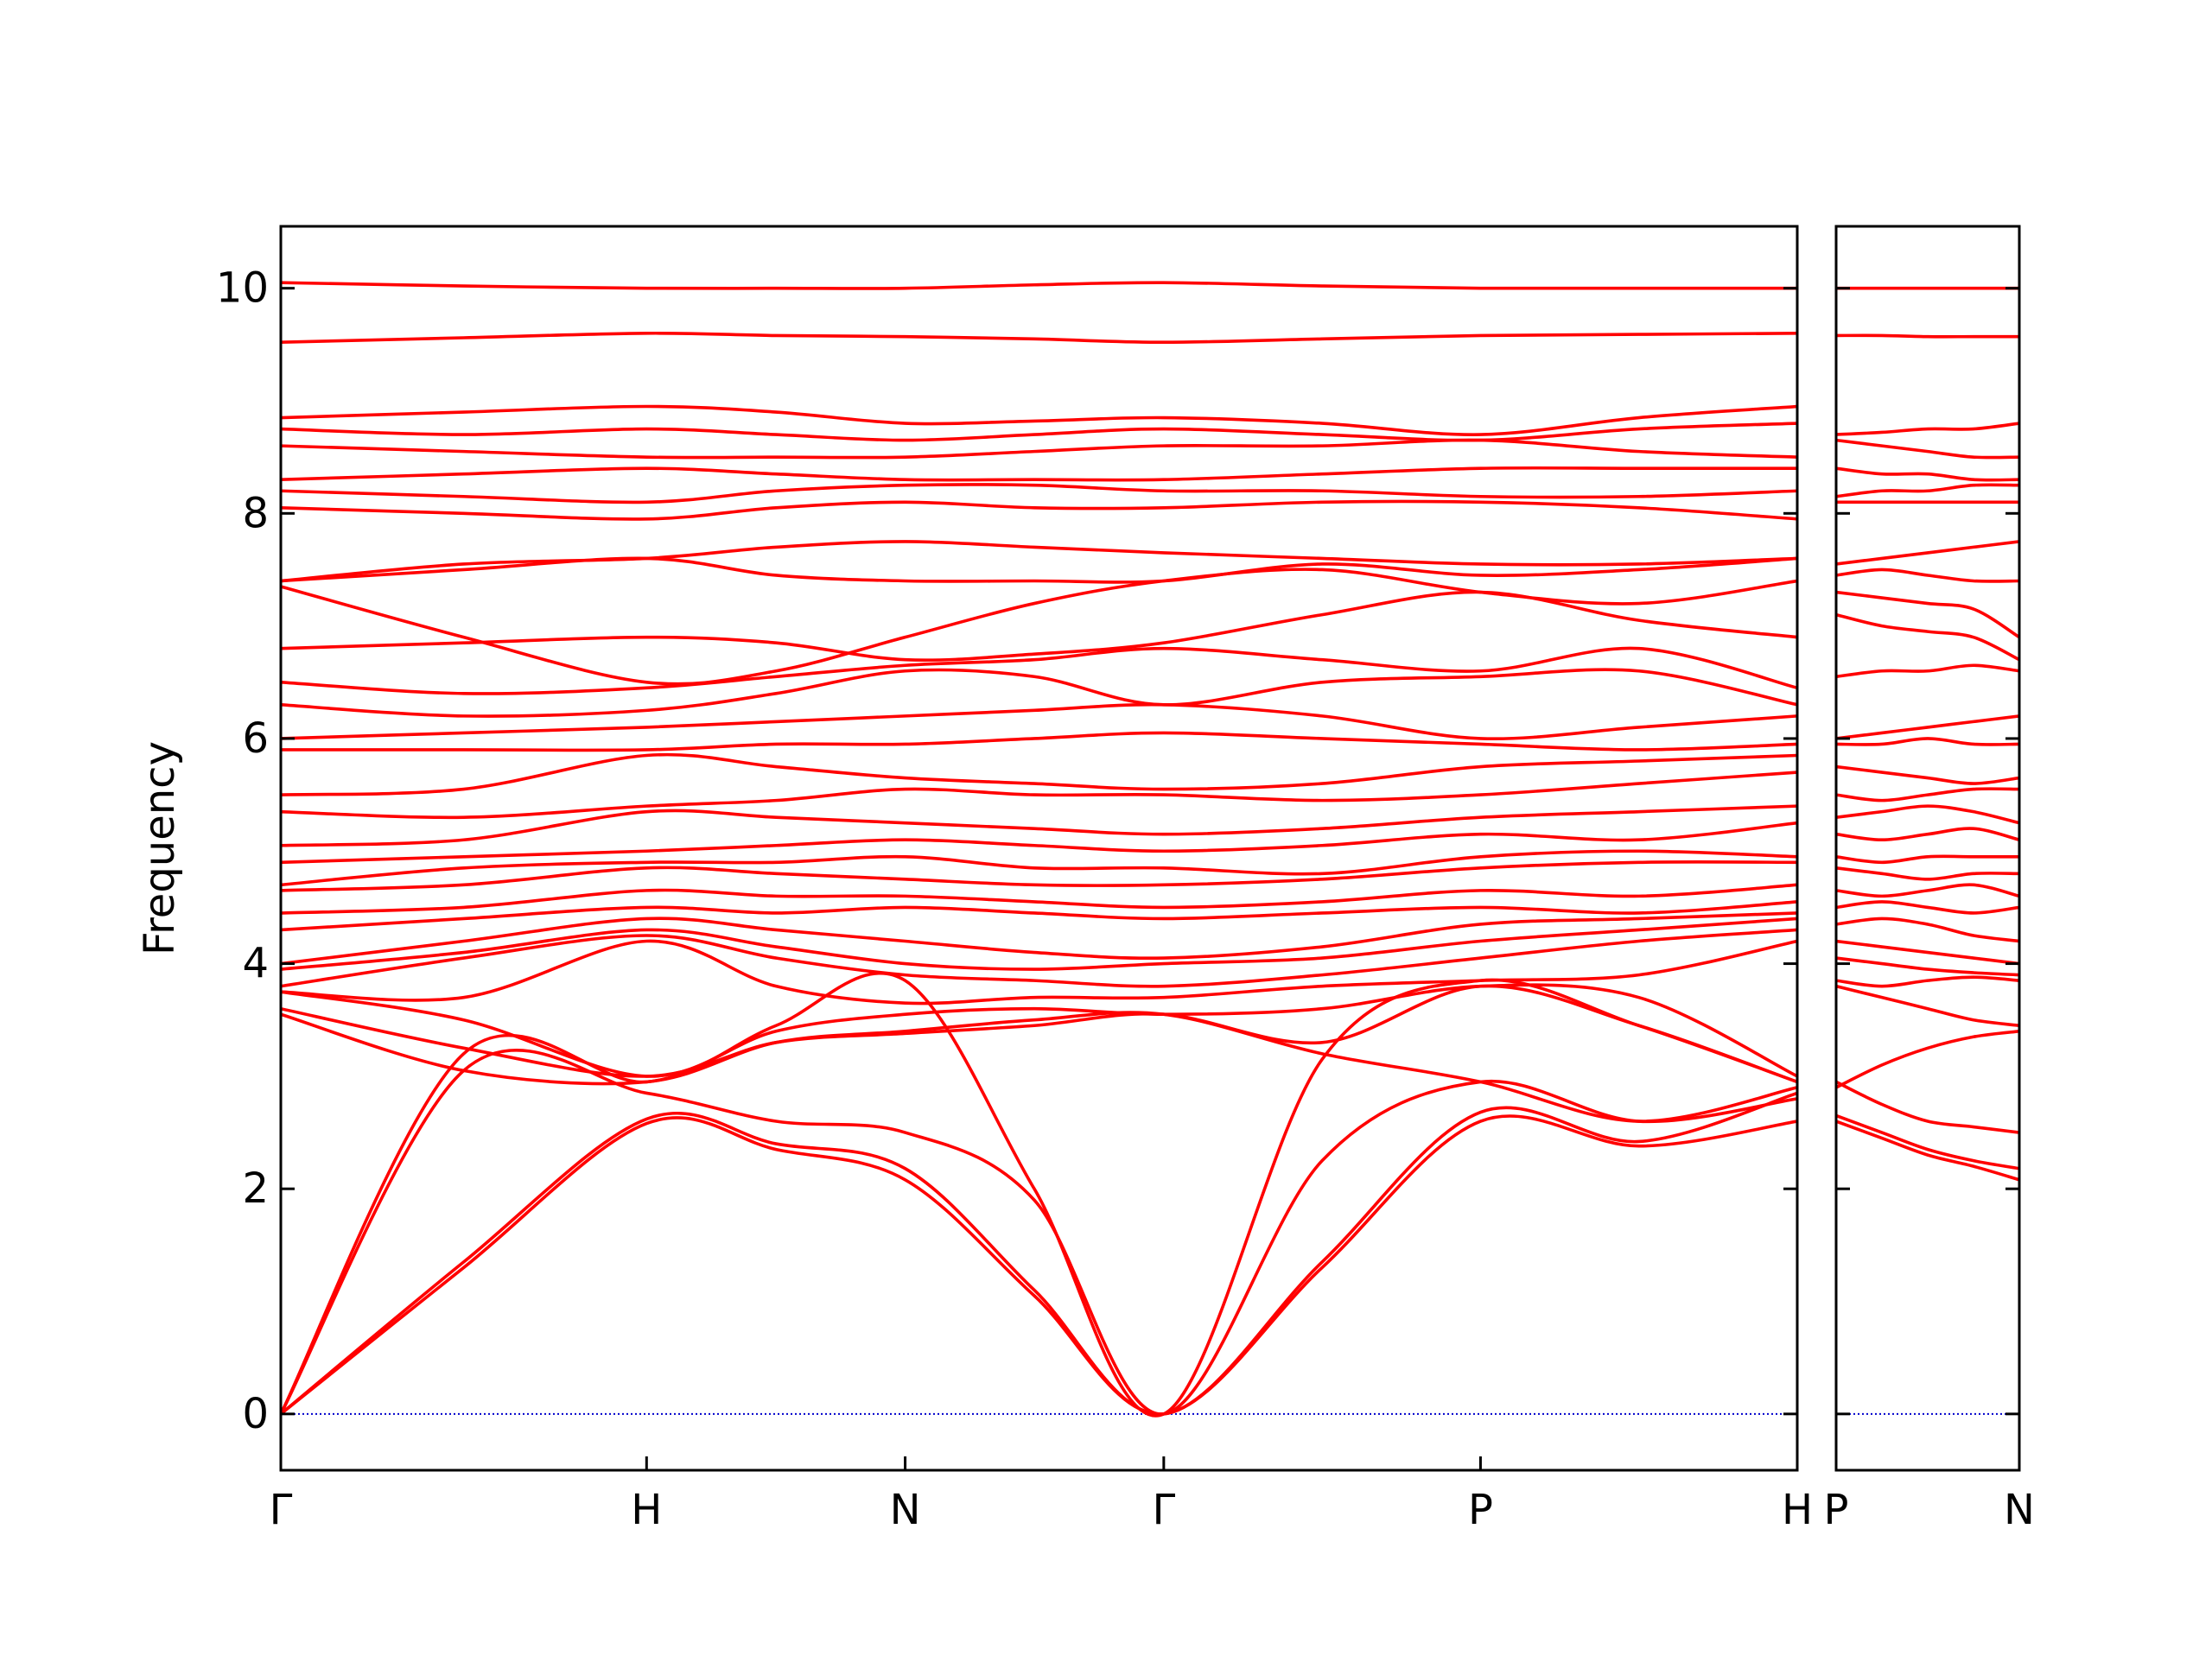  I want to click on y-tick-label: 0, so click(255, 1414).